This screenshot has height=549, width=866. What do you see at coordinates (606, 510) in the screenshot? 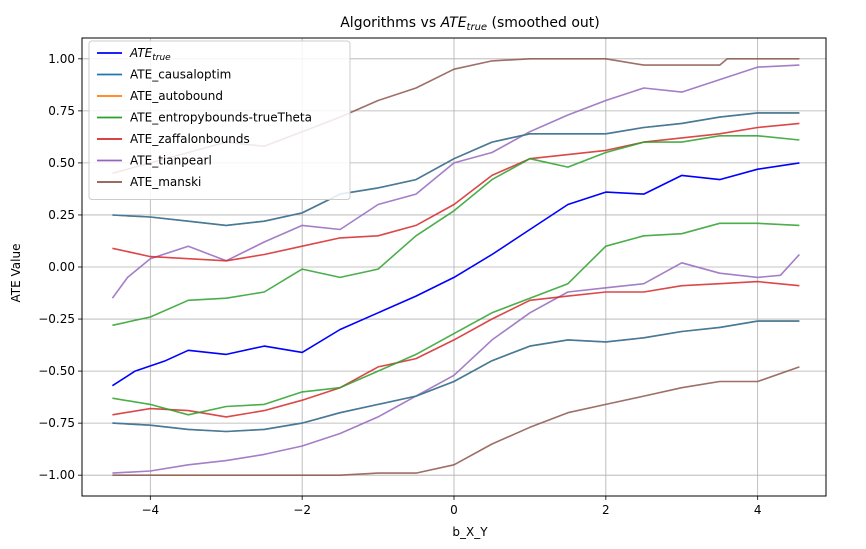
I see `x-tick-label: 2` at bounding box center [606, 510].